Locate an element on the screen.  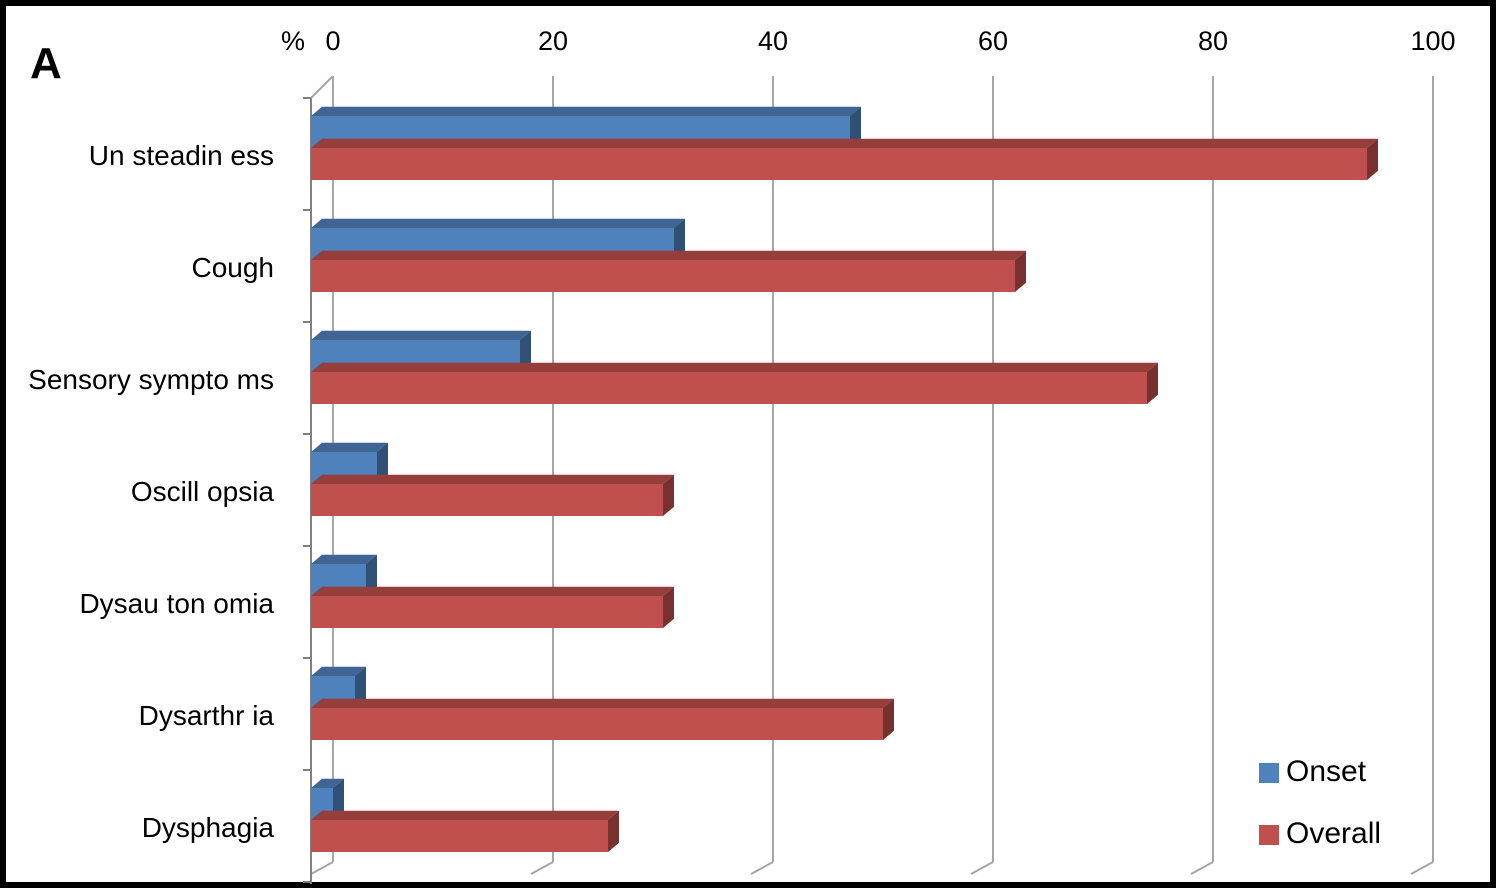
bar-overall-cough is located at coordinates (668, 271).